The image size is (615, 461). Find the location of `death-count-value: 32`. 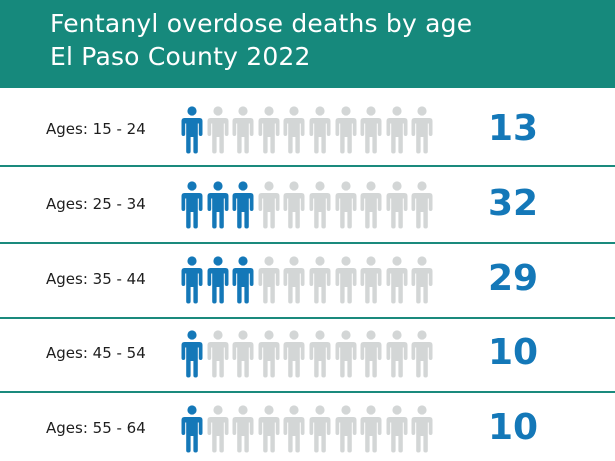

death-count-value: 32 is located at coordinates (513, 203).